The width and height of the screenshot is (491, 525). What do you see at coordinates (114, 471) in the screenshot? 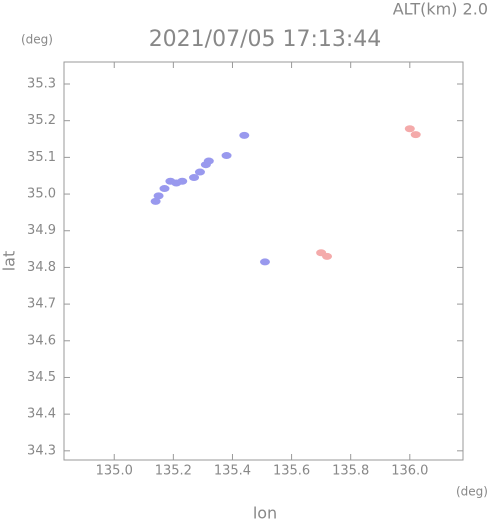
I see `x-tick-label: 135.0` at bounding box center [114, 471].